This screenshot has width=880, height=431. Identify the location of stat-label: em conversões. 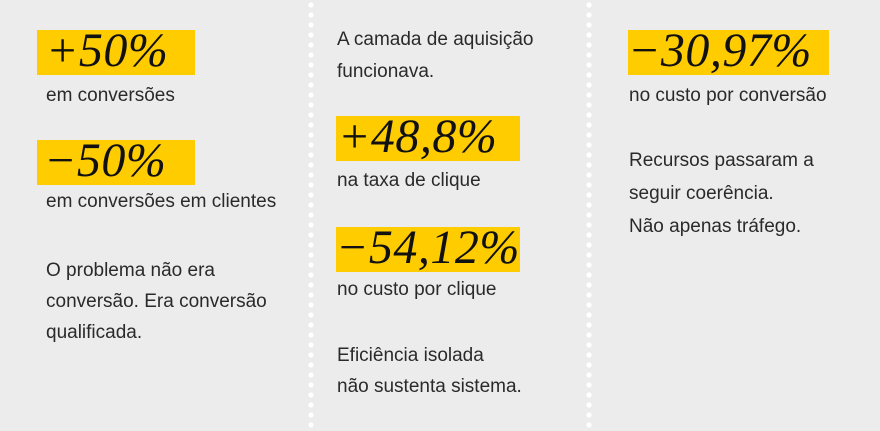
(110, 95).